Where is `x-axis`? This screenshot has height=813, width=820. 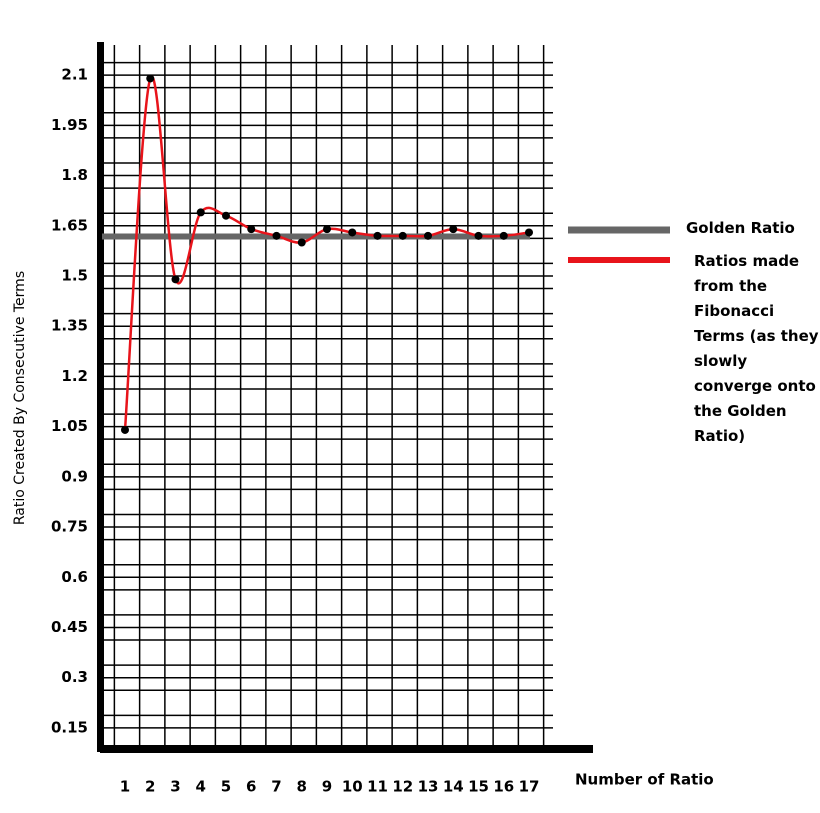 x-axis is located at coordinates (346, 749).